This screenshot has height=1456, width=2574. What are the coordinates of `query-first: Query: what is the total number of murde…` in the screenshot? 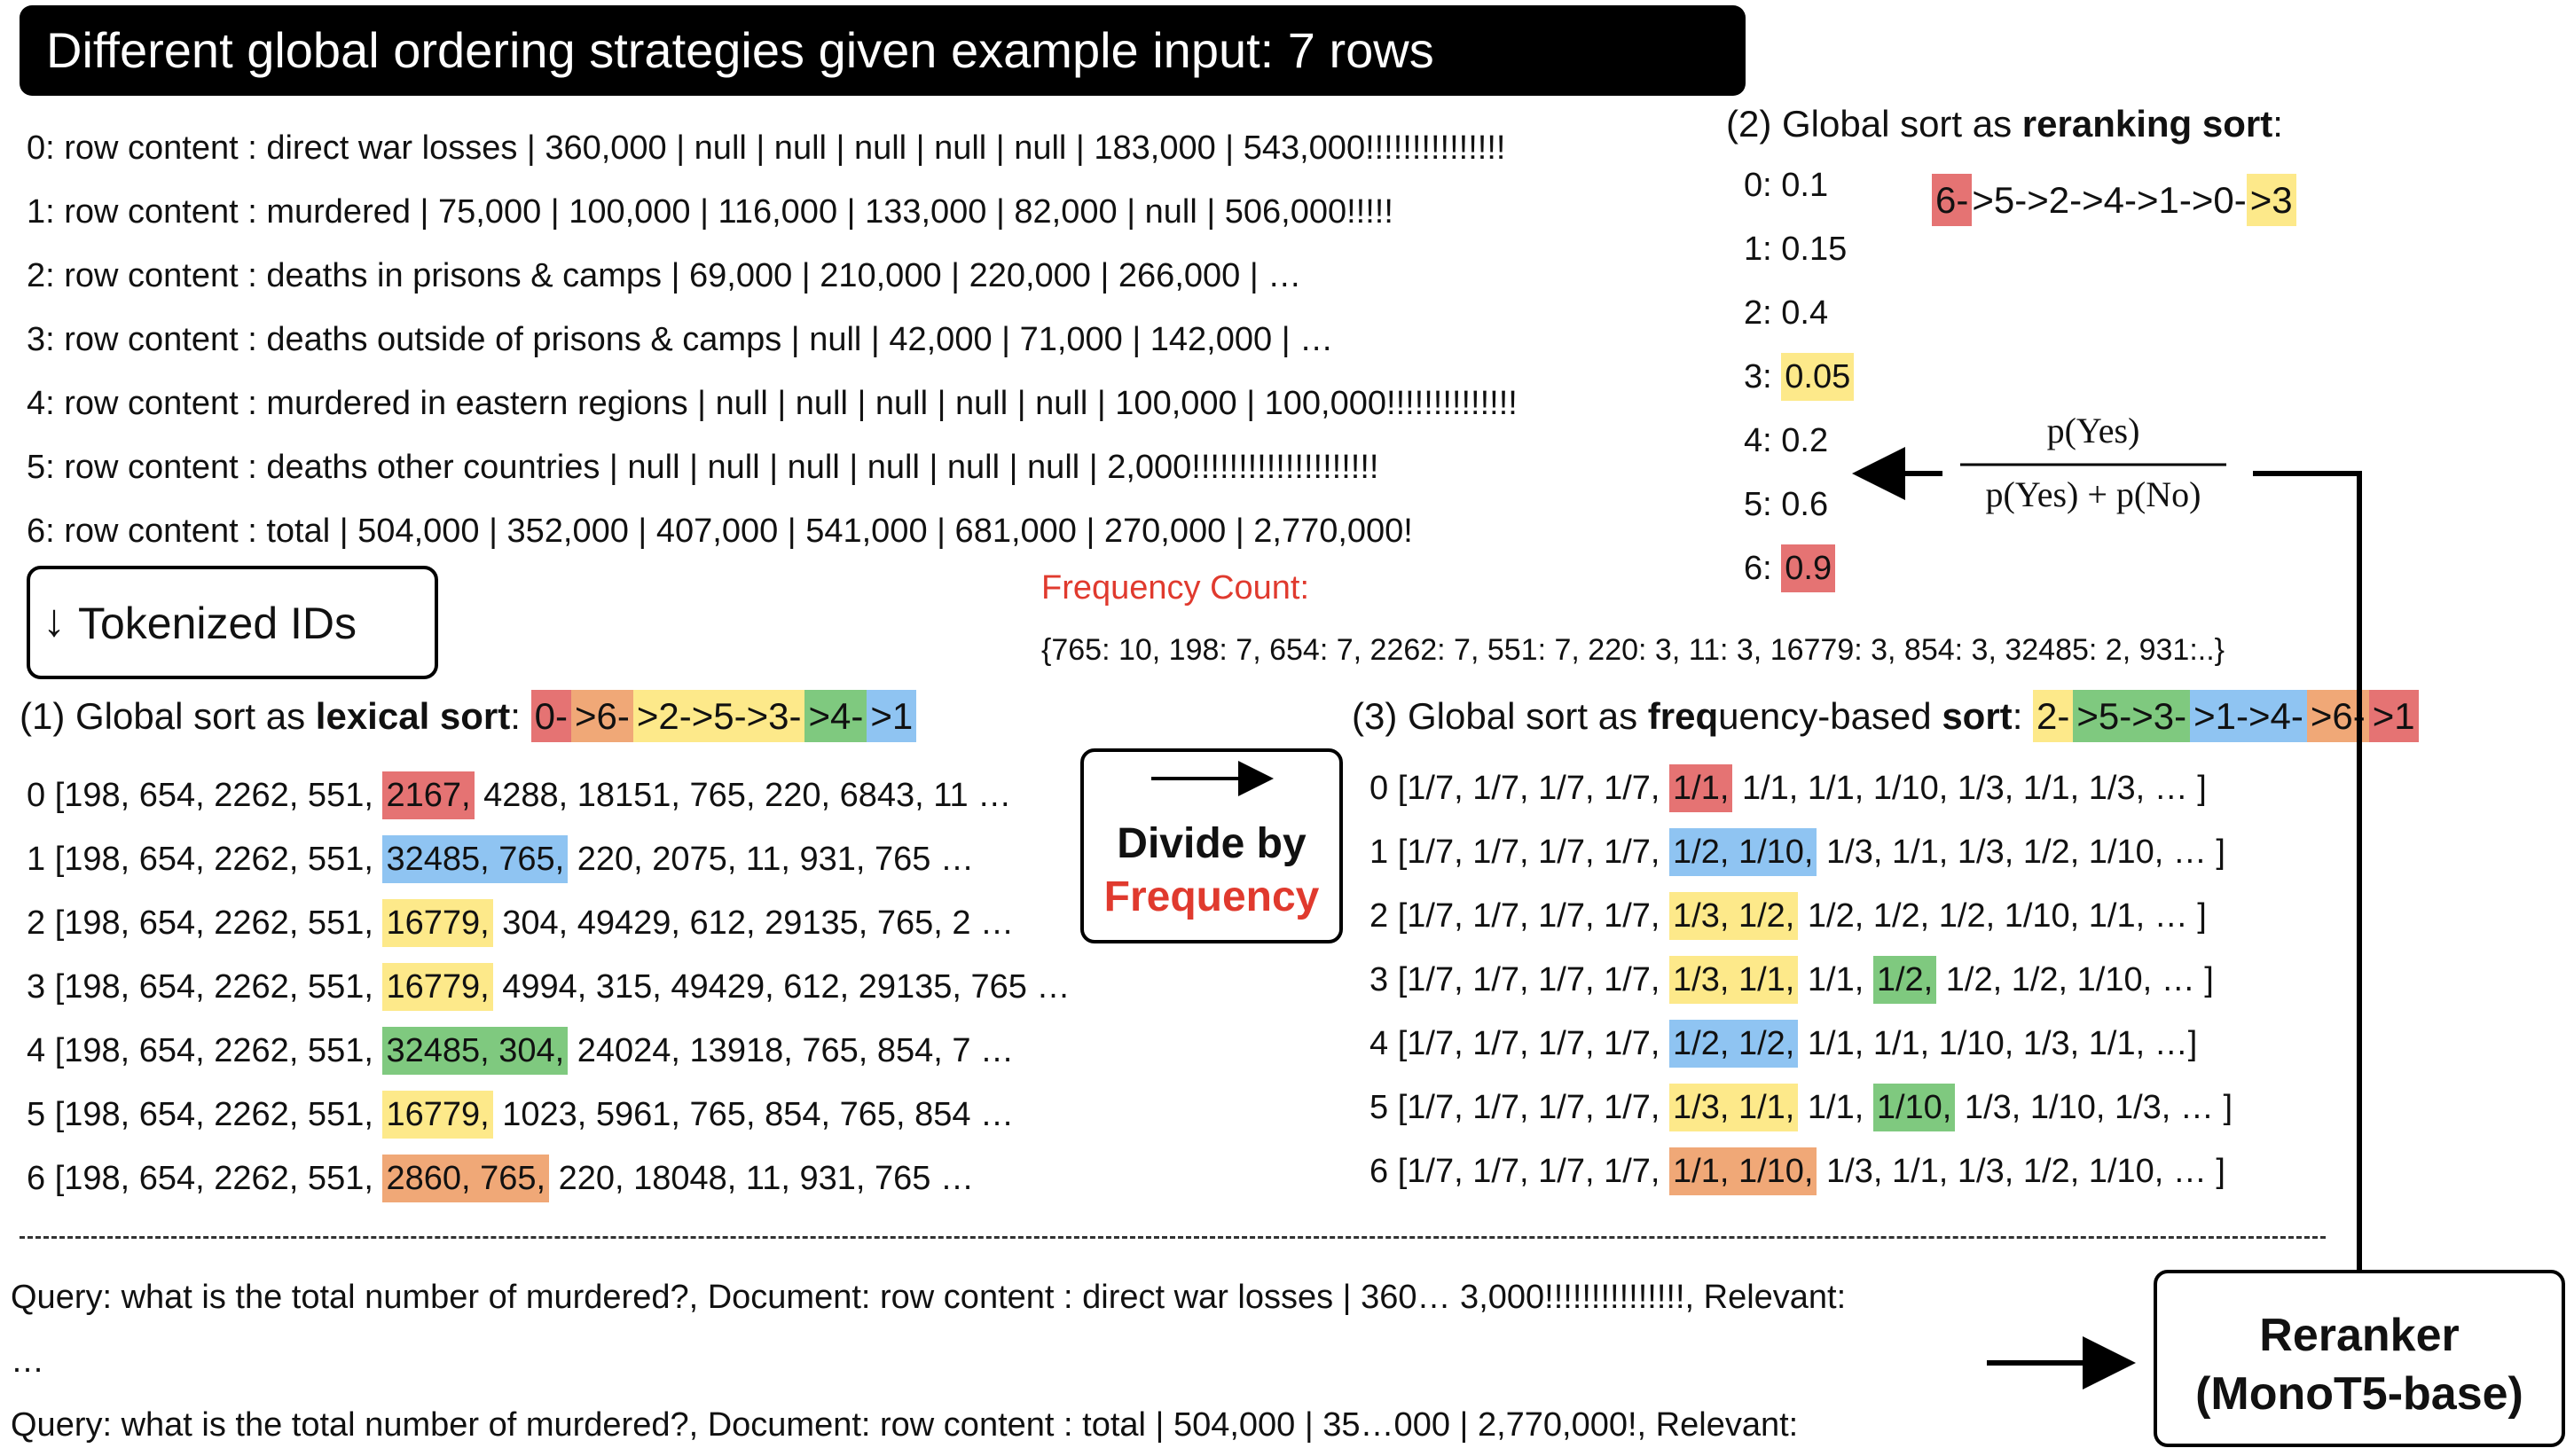 It's located at (929, 1297).